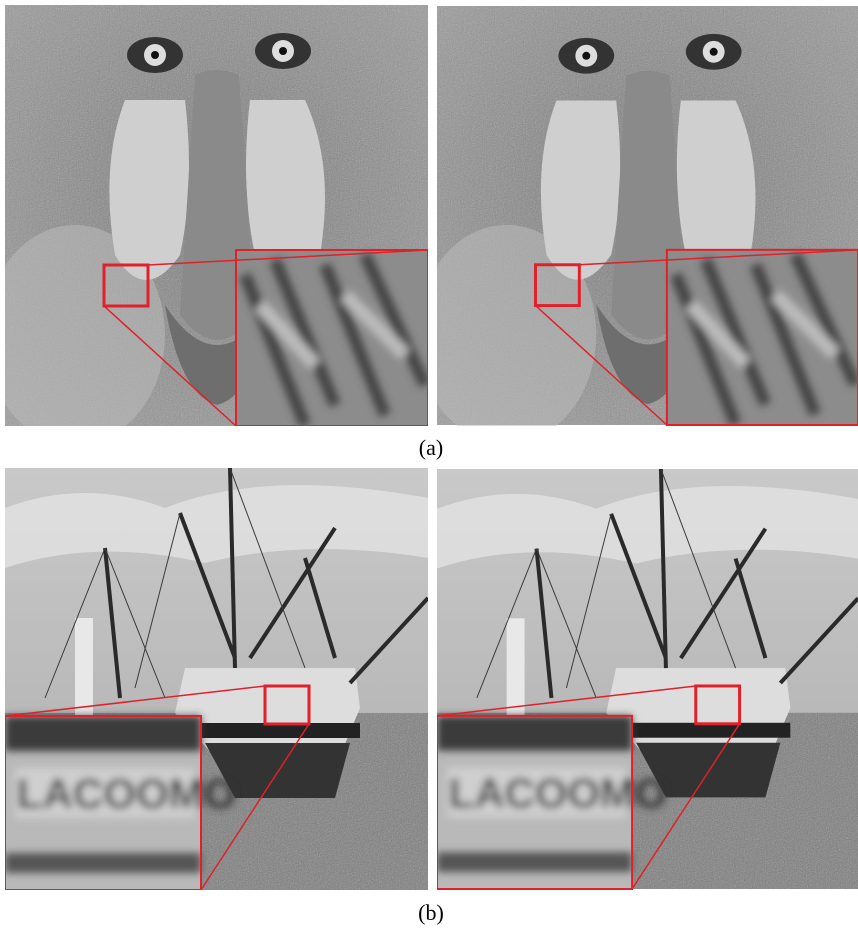 This screenshot has height=928, width=858. What do you see at coordinates (431, 912) in the screenshot?
I see `caption: (b)` at bounding box center [431, 912].